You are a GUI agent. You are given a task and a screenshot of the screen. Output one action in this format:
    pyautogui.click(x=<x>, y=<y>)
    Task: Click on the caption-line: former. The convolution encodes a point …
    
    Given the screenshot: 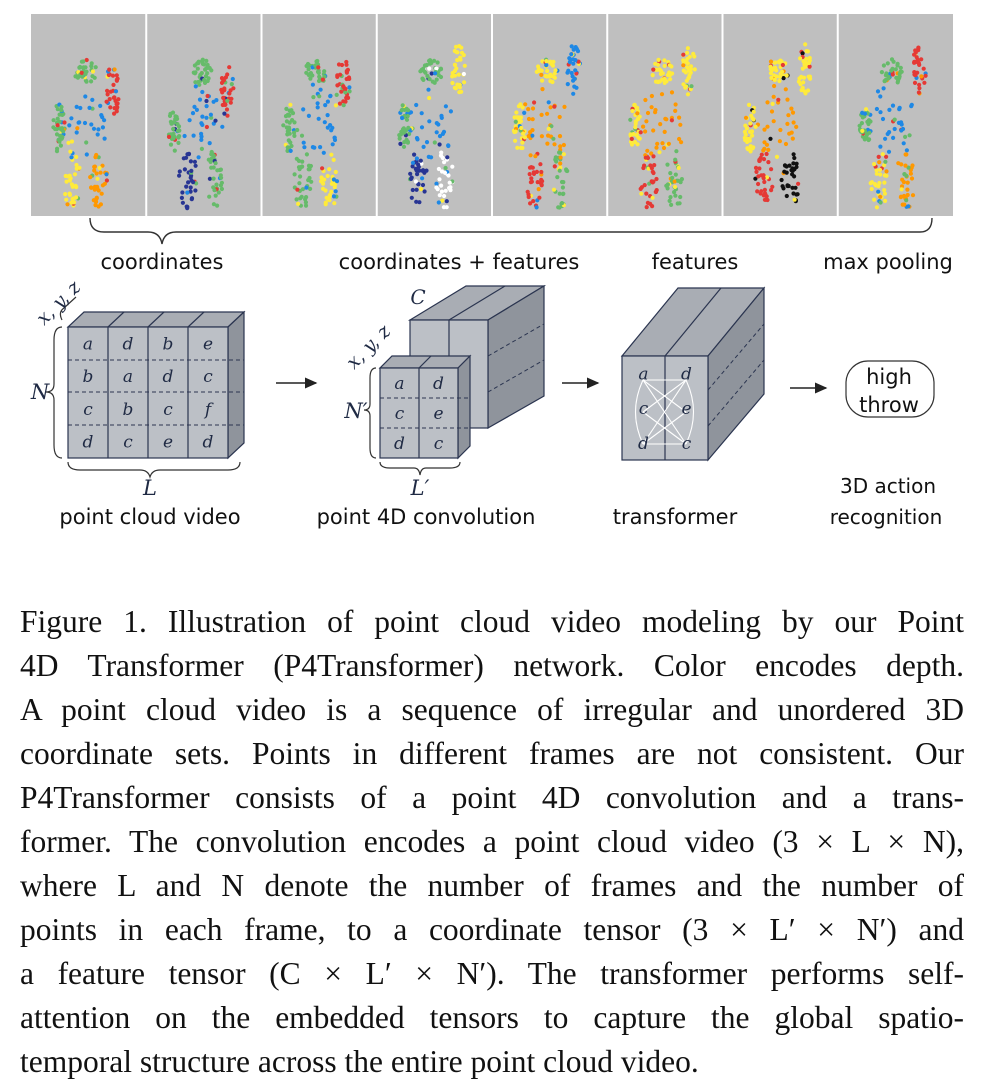 What is the action you would take?
    pyautogui.click(x=492, y=841)
    